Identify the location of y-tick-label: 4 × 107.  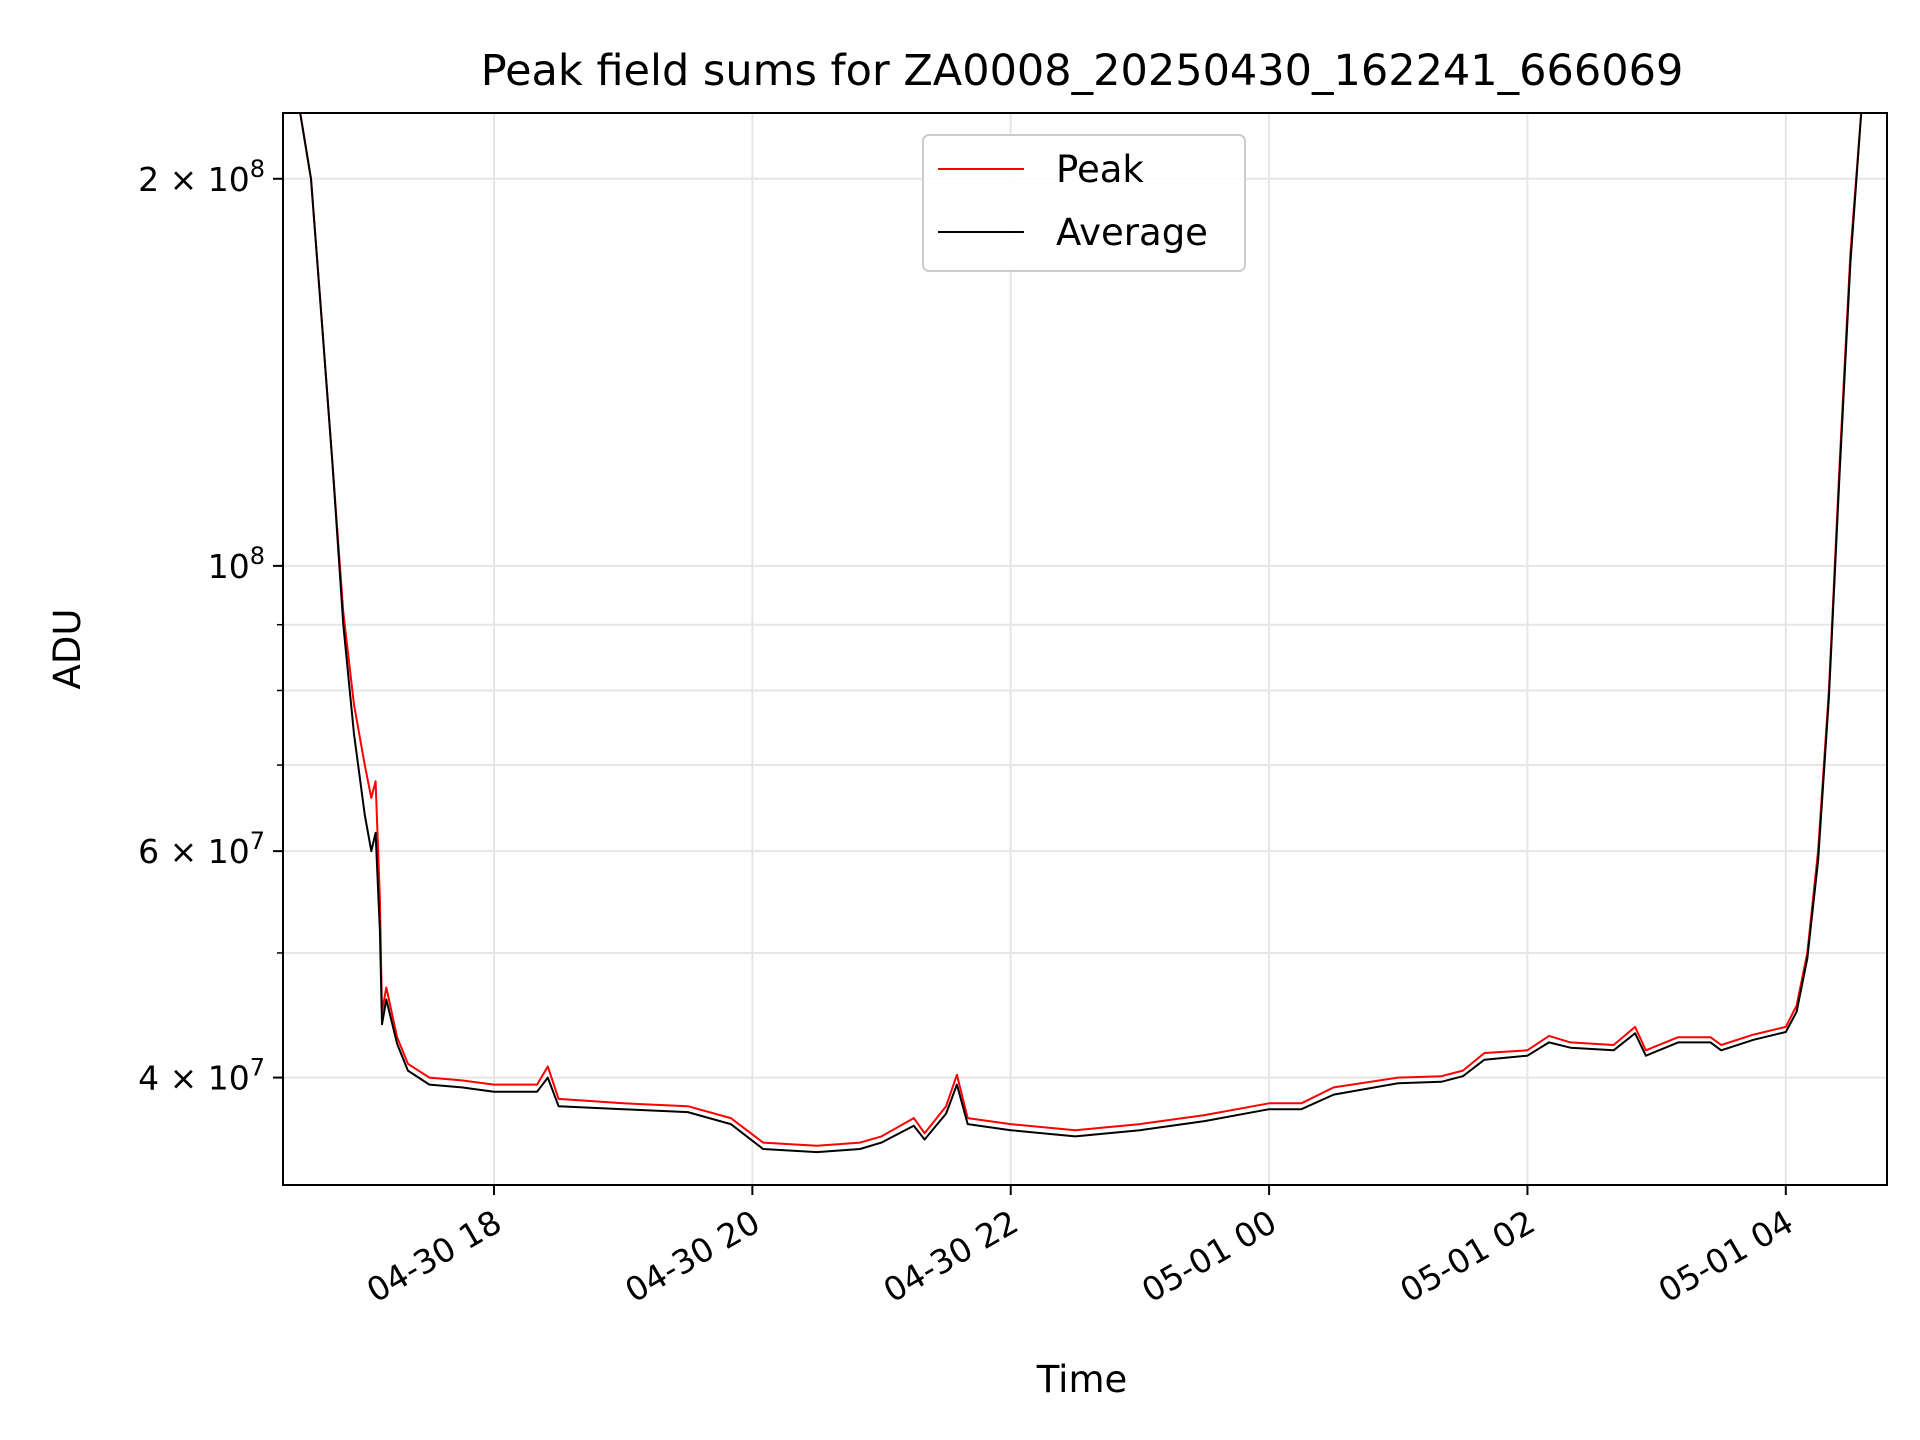
(201, 1076).